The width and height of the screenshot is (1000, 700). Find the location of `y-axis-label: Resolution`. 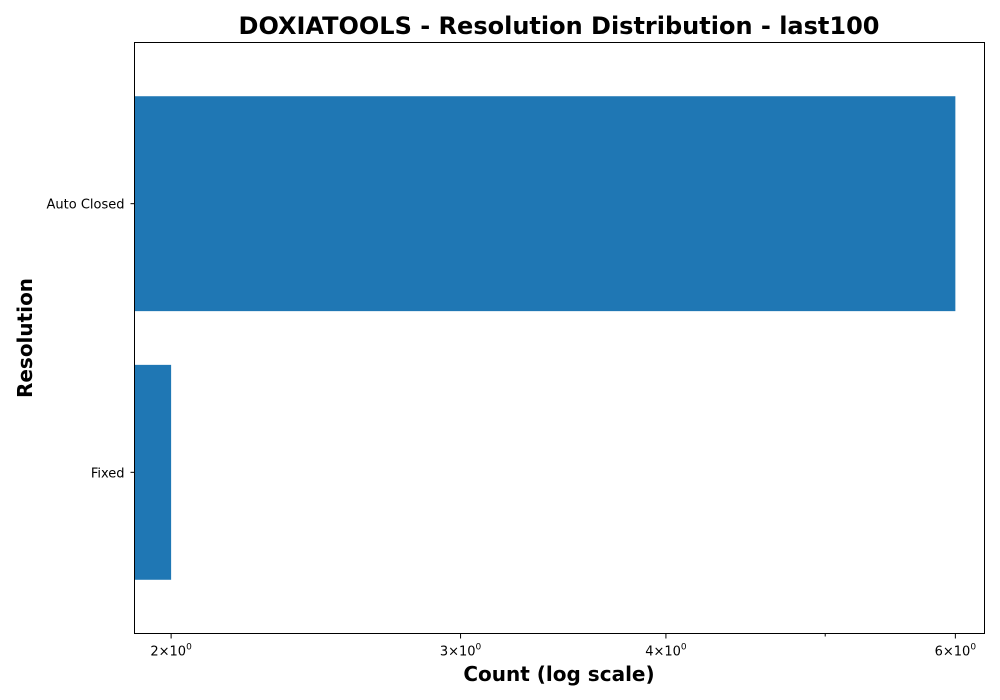

y-axis-label: Resolution is located at coordinates (25, 338).